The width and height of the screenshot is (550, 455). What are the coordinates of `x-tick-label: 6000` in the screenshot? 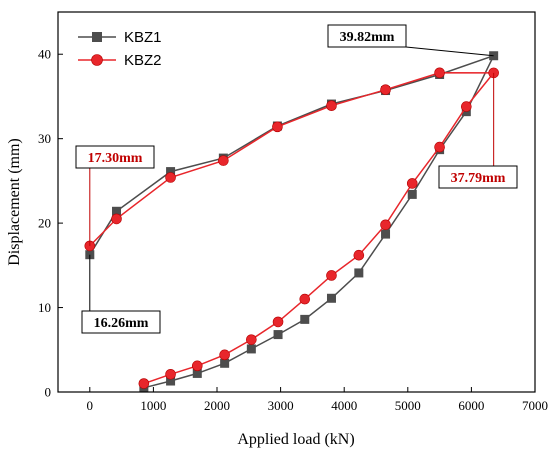 It's located at (471, 405).